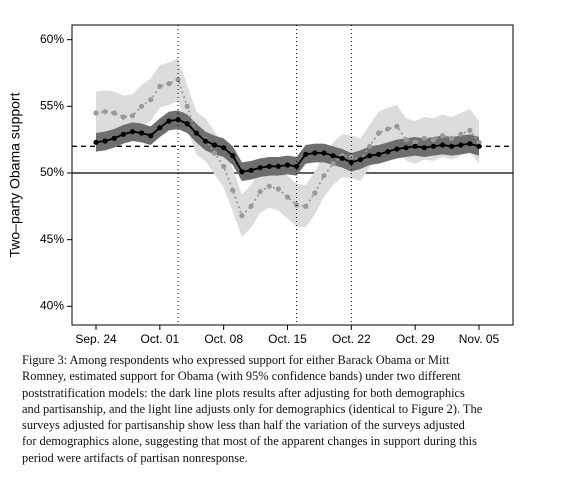  What do you see at coordinates (223, 338) in the screenshot?
I see `x-tick-label: Oct. 08` at bounding box center [223, 338].